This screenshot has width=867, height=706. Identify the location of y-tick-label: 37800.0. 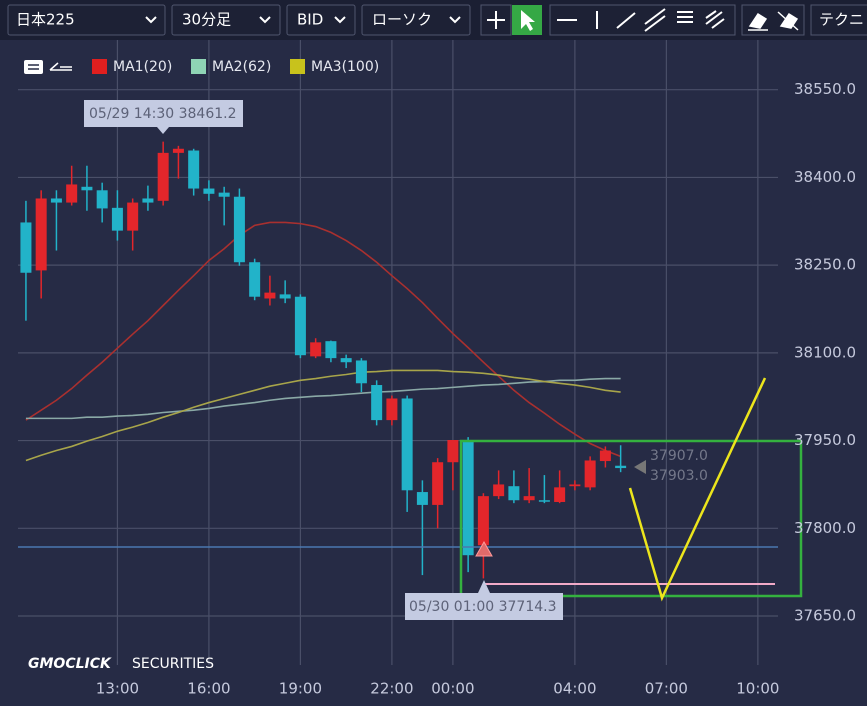
(825, 528).